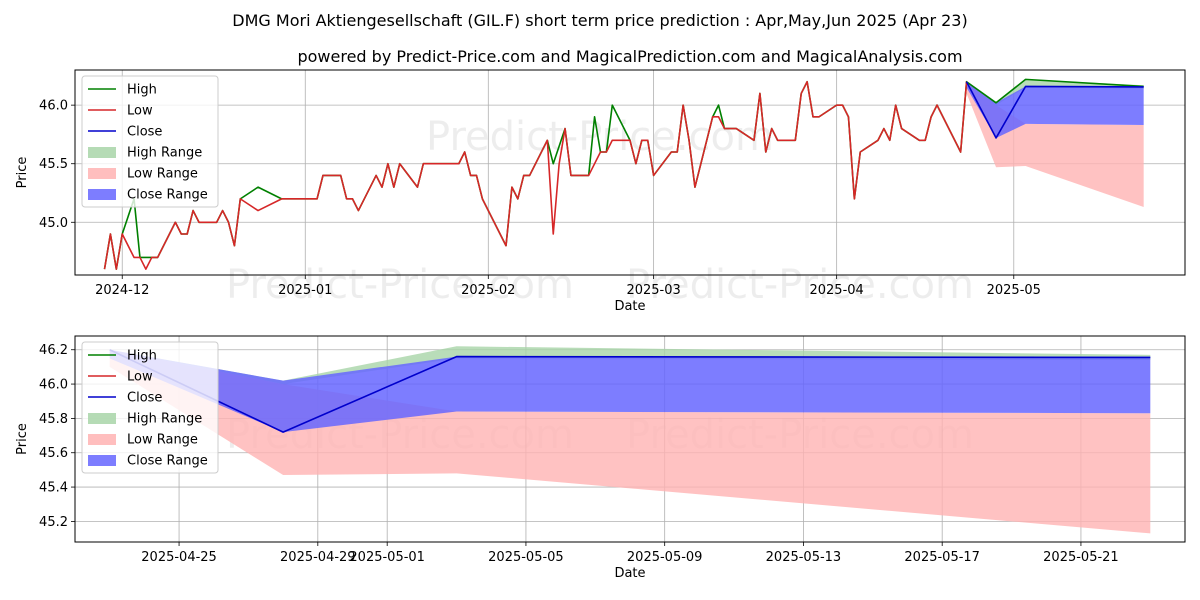 The image size is (1200, 600). I want to click on x-tick-label: 2024-12, so click(122, 290).